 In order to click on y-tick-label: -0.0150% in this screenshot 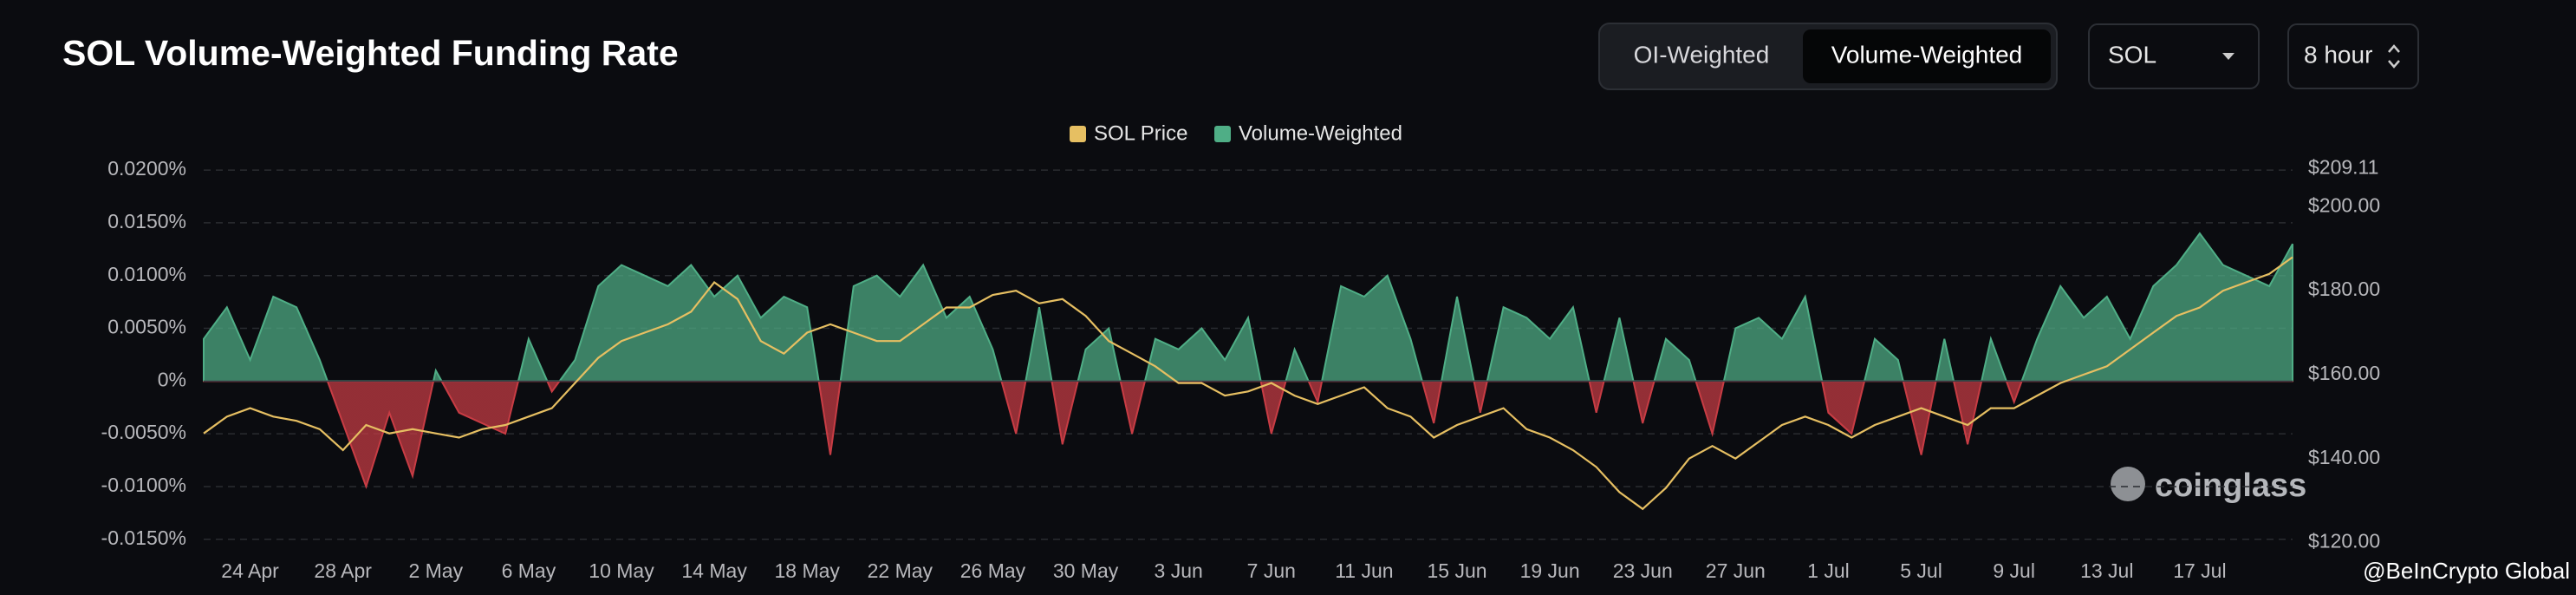, I will do `click(143, 537)`.